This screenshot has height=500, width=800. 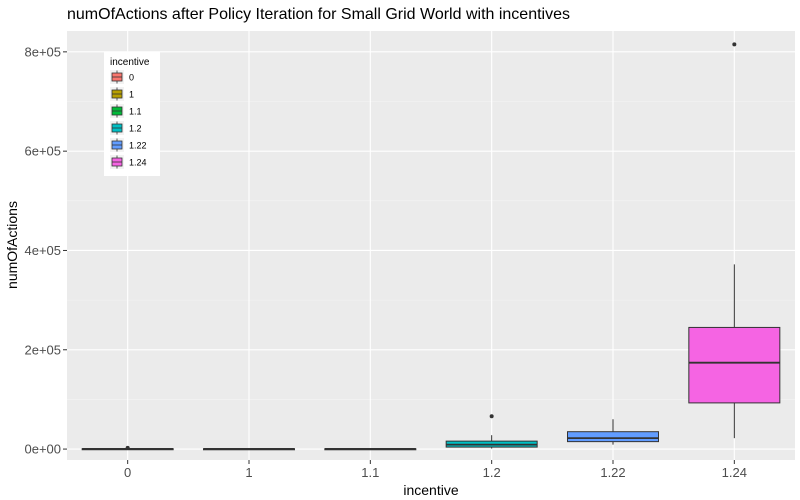 I want to click on x-tick-label: 1.24, so click(x=734, y=472).